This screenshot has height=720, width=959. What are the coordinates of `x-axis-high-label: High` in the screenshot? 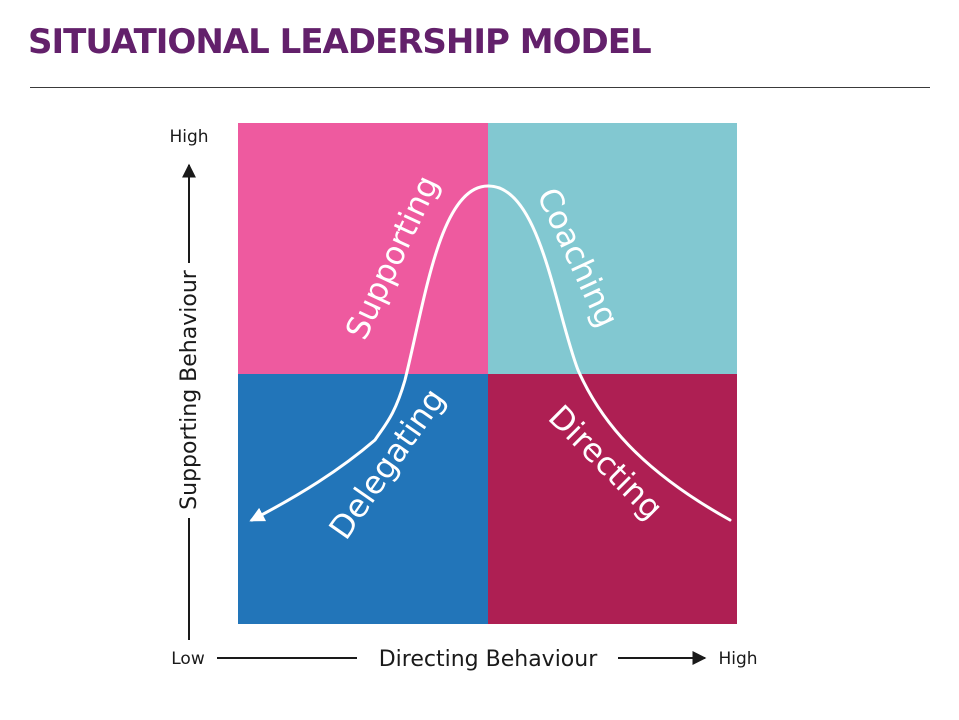 It's located at (737, 659).